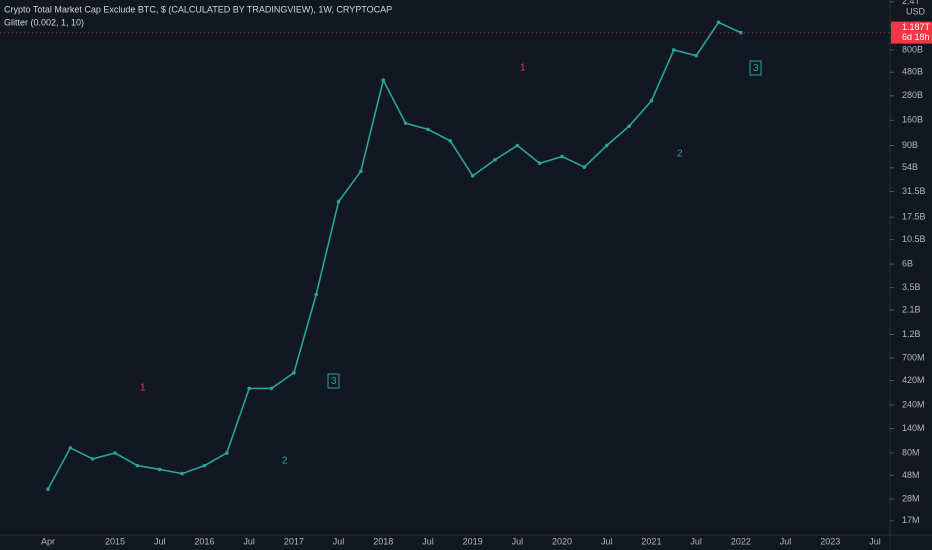 This screenshot has height=550, width=932. I want to click on countdown: 6d 18h, so click(916, 37).